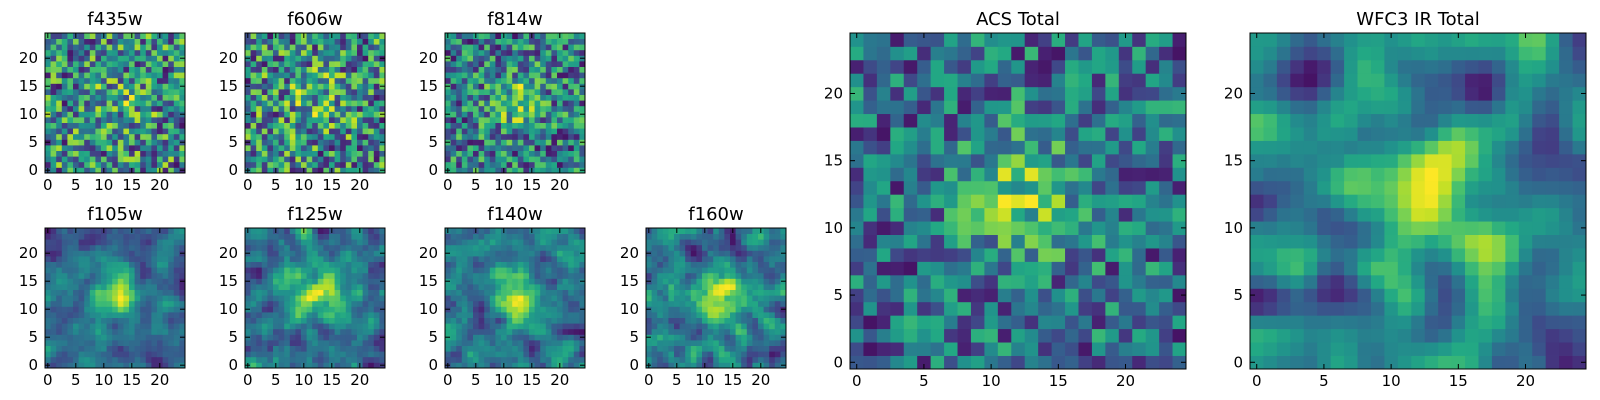 This screenshot has width=1600, height=400. Describe the element at coordinates (448, 380) in the screenshot. I see `x-tick-label: 0` at that location.